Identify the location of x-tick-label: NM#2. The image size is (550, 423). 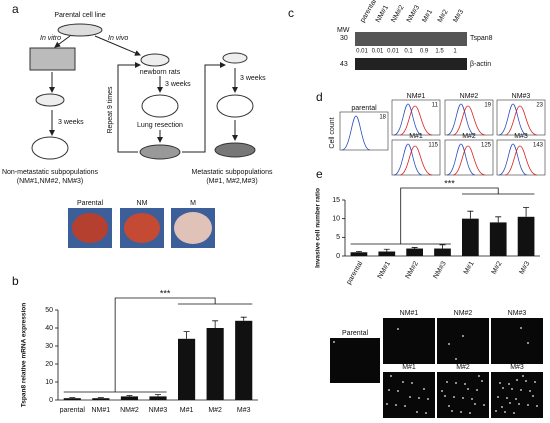
(129, 410).